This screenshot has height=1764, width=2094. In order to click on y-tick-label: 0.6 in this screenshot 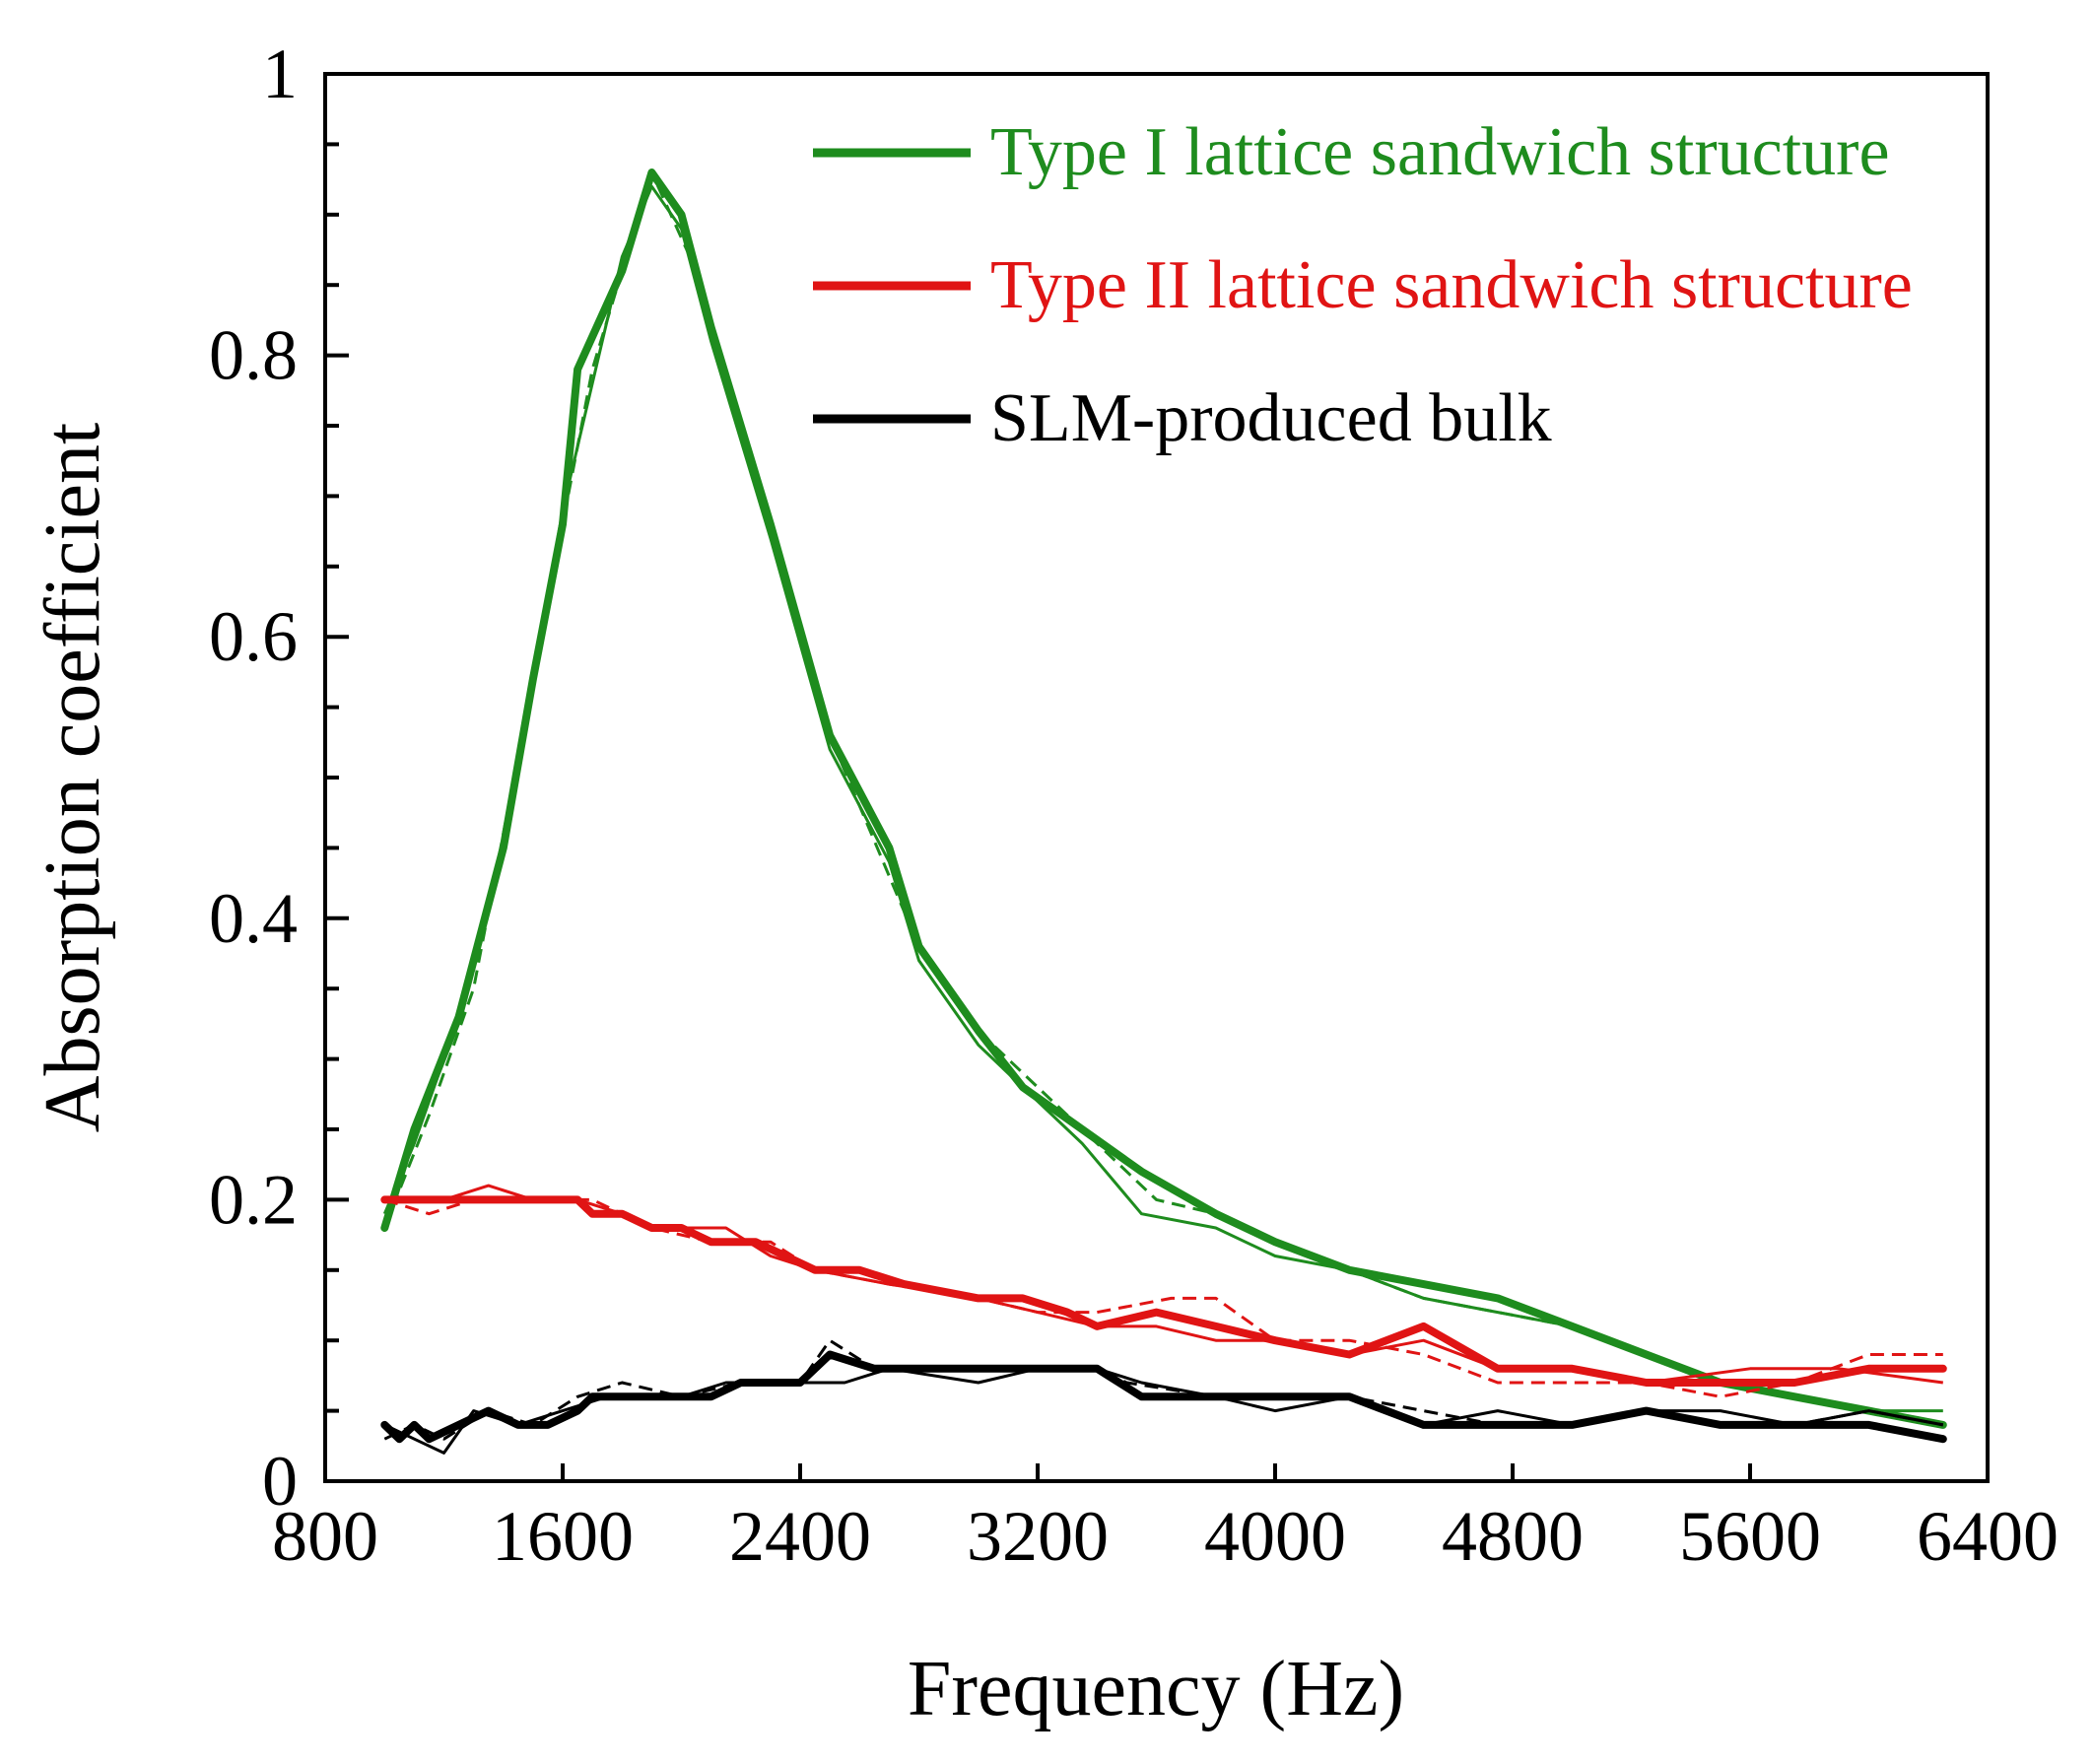, I will do `click(253, 636)`.